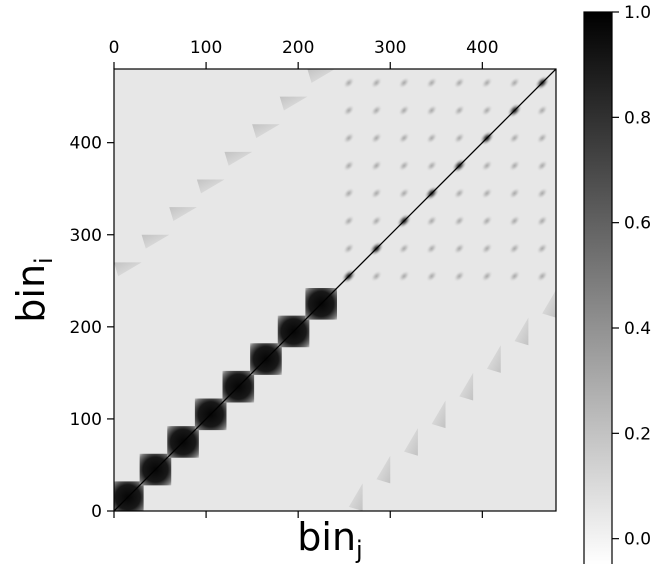  I want to click on colorbar: 0.0 0.2 0.4 0.6 0.8 1.0, so click(617, 283).